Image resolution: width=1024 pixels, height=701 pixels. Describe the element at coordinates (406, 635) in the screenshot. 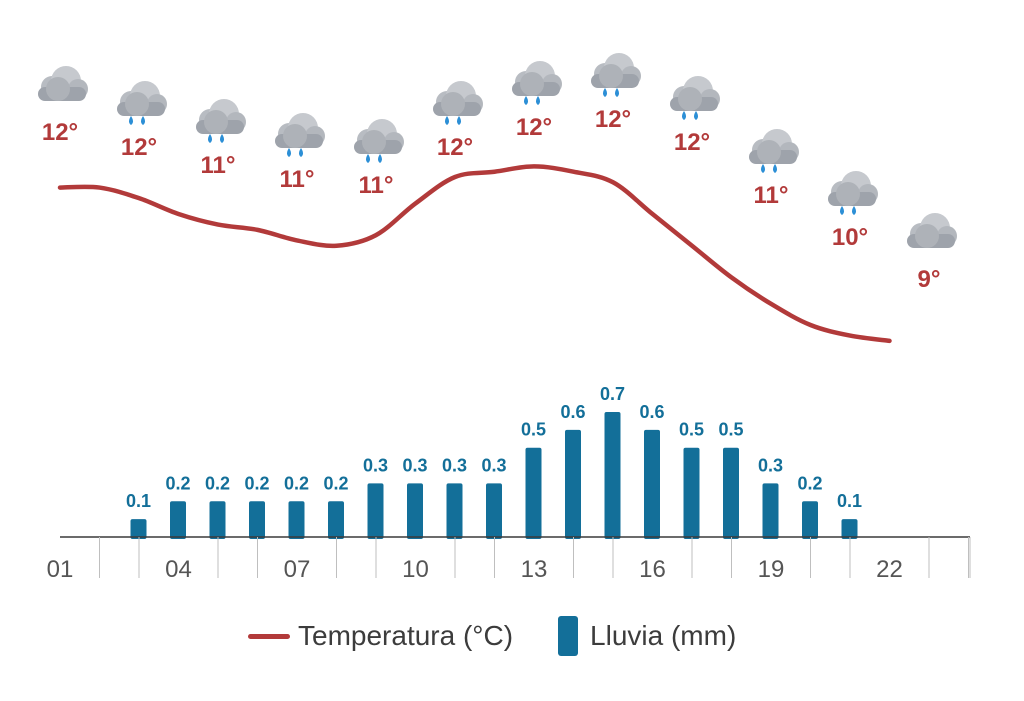

I see `legend-temperature-label: Temperatura (°C)` at that location.